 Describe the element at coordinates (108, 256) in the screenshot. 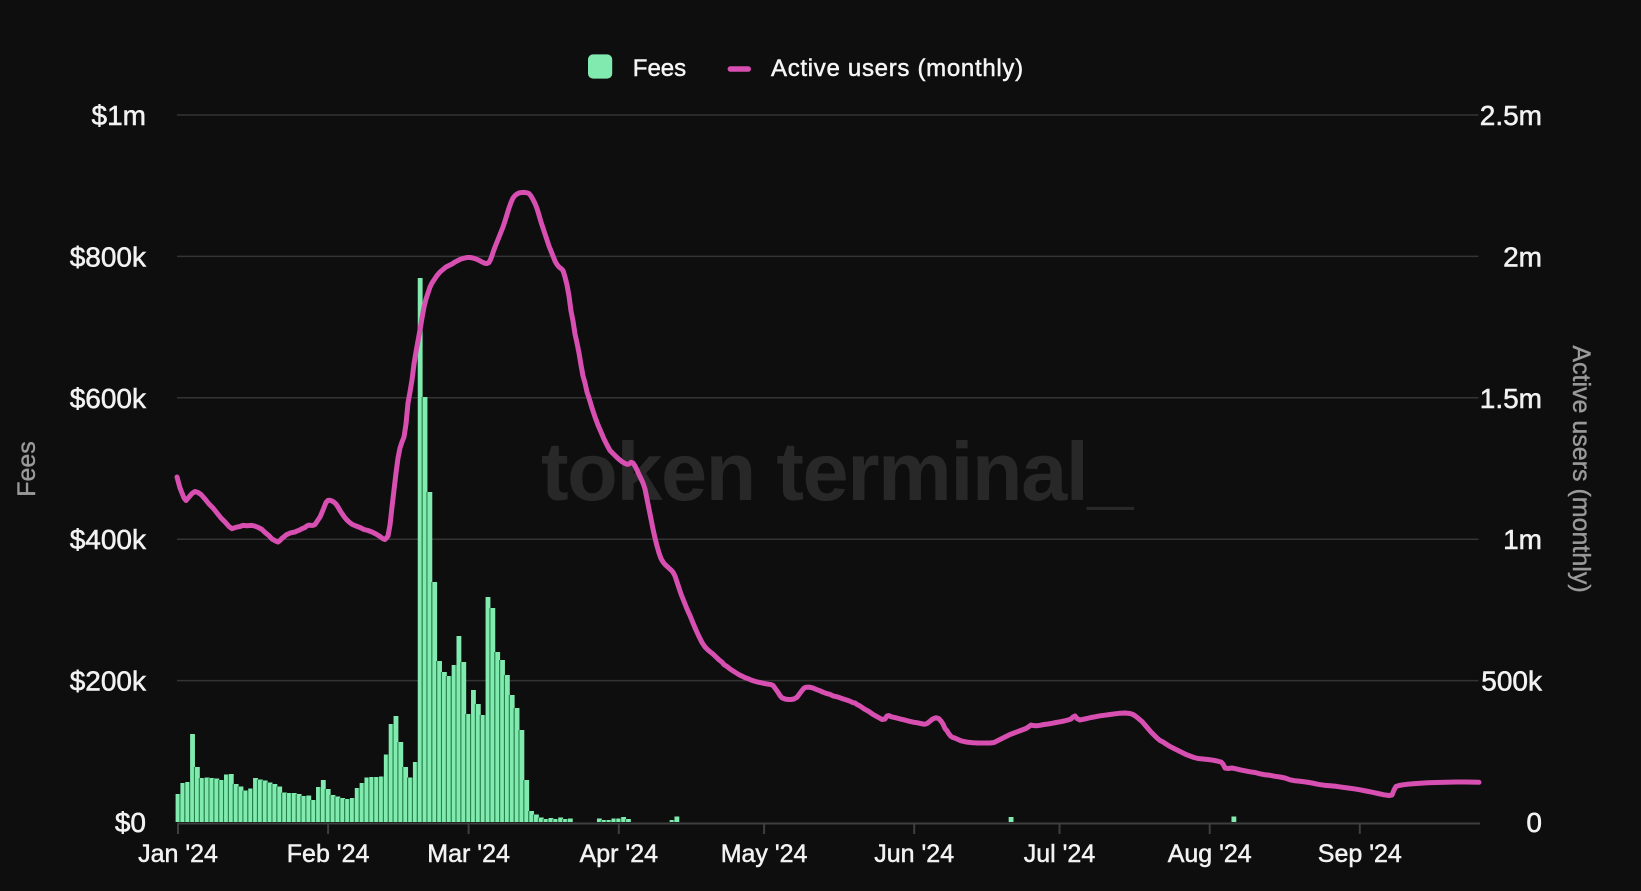

I see `svg-text: $800k` at that location.